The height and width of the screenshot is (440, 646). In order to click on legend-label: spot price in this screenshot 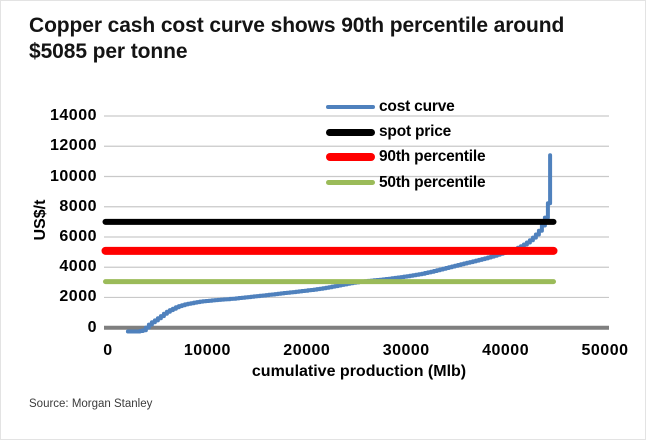, I will do `click(415, 132)`.